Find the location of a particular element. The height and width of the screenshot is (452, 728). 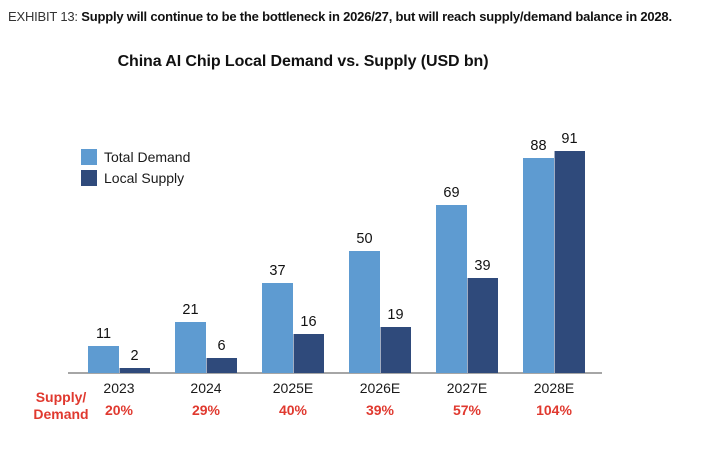

ratio-value-2026e: 39% is located at coordinates (380, 410).